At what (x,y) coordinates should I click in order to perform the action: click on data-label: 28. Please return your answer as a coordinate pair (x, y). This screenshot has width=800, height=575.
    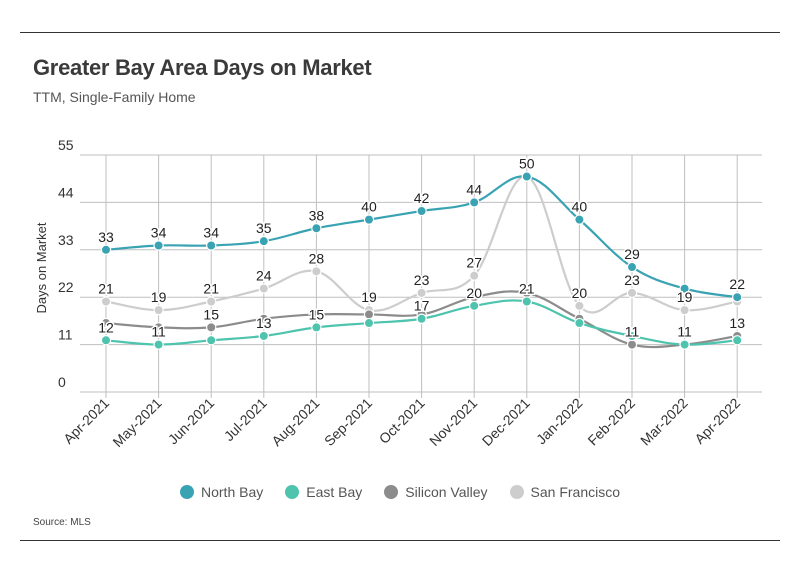
    Looking at the image, I should click on (317, 258).